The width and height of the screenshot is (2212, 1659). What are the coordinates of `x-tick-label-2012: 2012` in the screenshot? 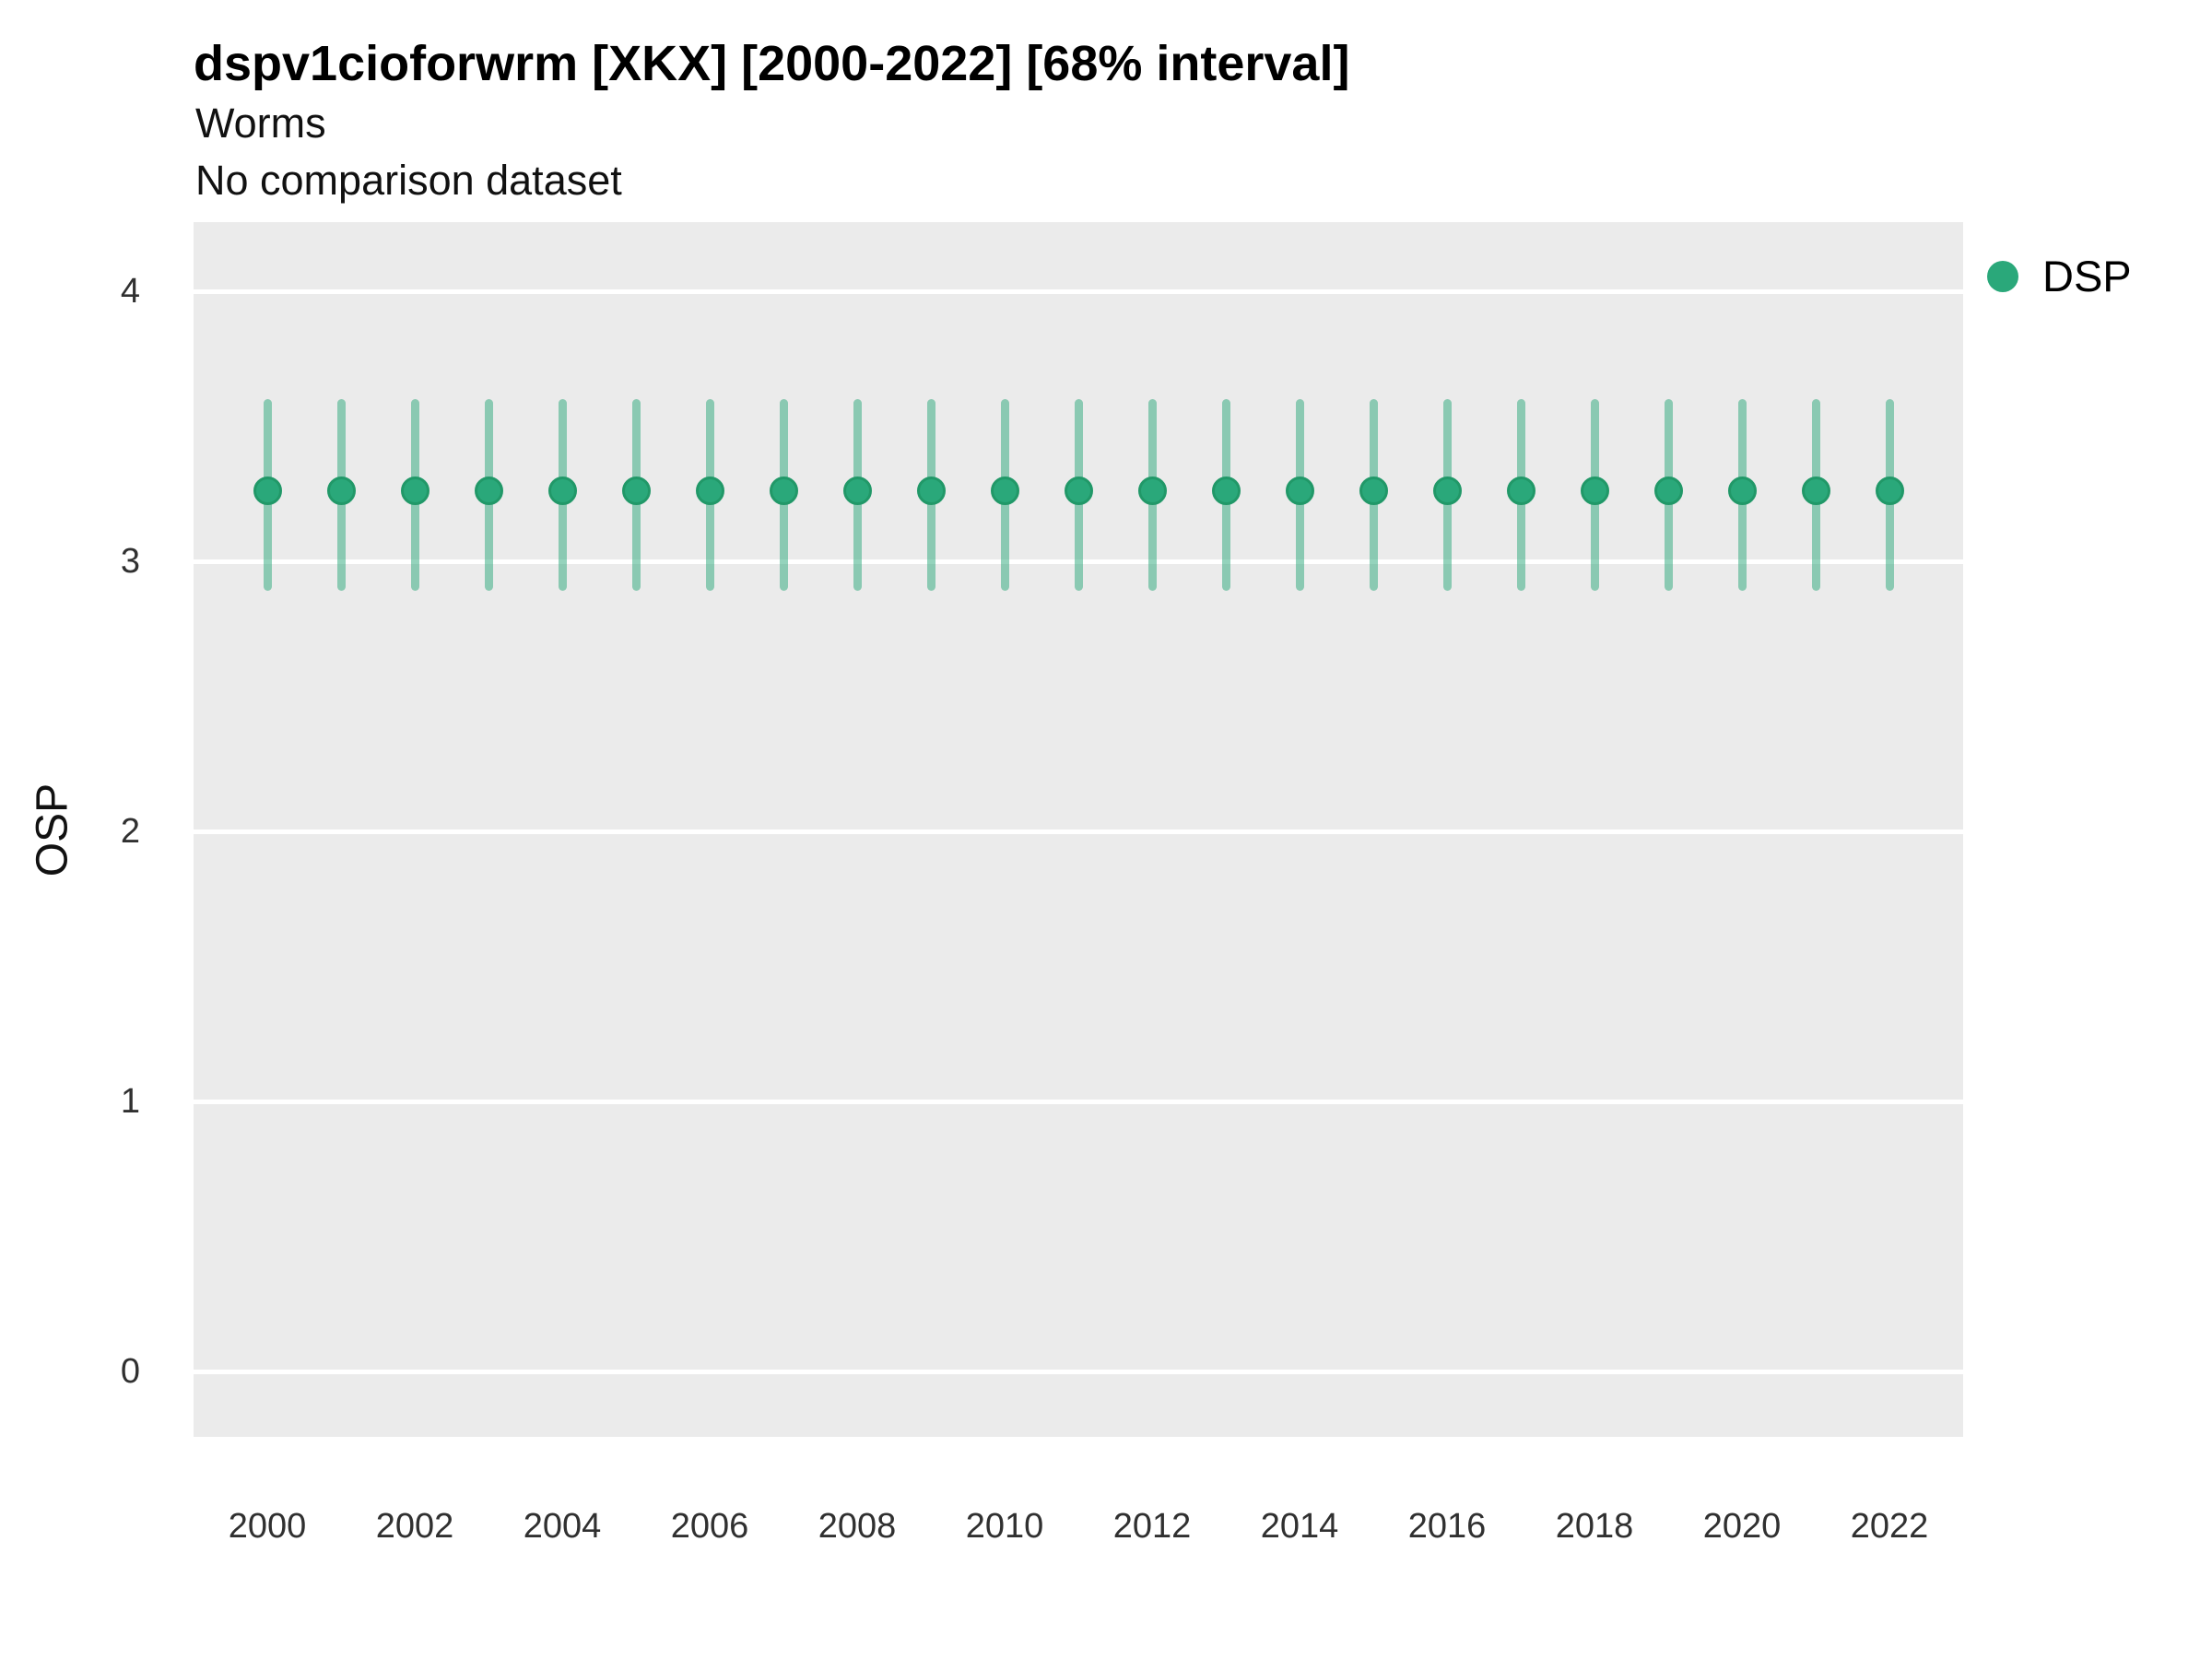 It's located at (1152, 1526).